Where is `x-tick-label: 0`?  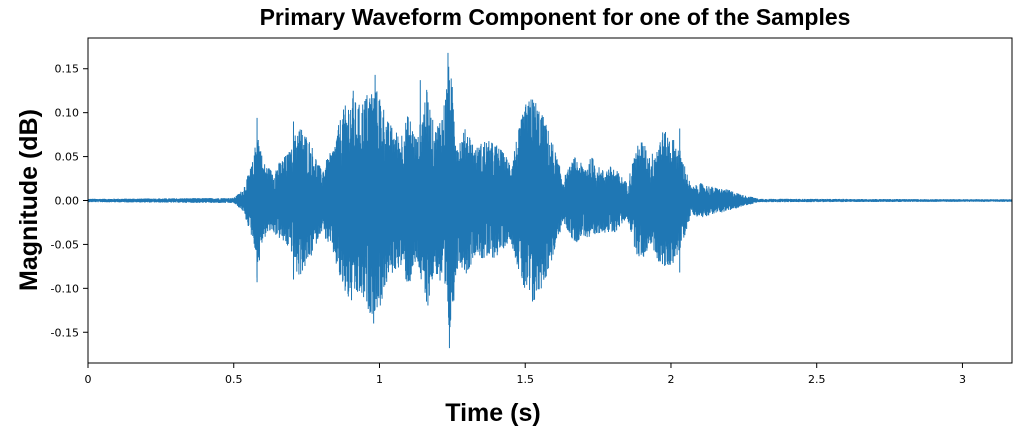
x-tick-label: 0 is located at coordinates (88, 379).